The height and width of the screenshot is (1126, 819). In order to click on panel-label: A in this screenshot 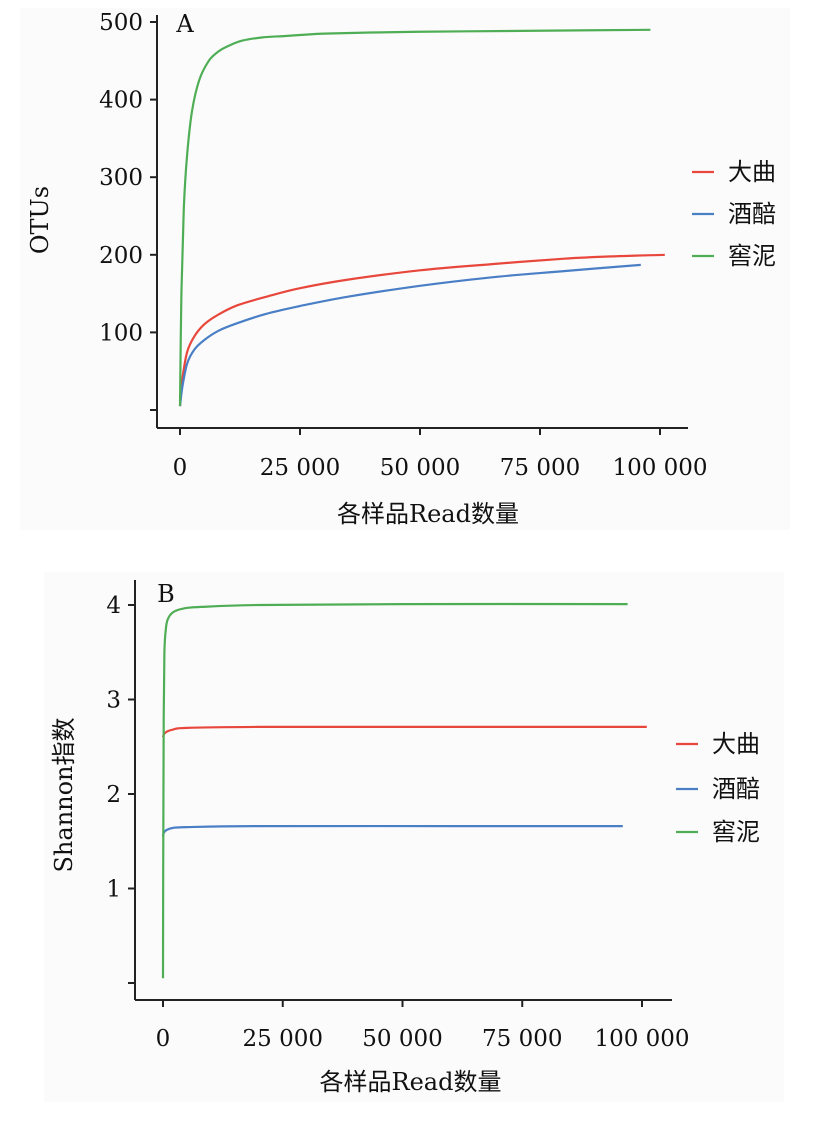, I will do `click(184, 24)`.